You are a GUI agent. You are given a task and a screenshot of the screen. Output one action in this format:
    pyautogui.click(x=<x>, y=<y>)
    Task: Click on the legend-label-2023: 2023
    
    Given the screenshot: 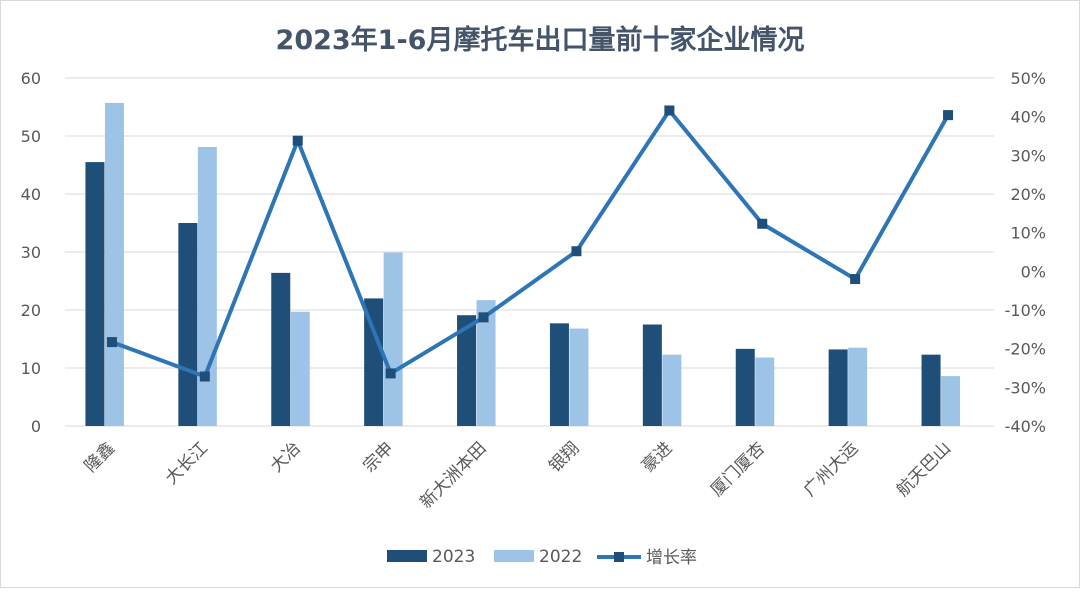 What is the action you would take?
    pyautogui.click(x=453, y=557)
    